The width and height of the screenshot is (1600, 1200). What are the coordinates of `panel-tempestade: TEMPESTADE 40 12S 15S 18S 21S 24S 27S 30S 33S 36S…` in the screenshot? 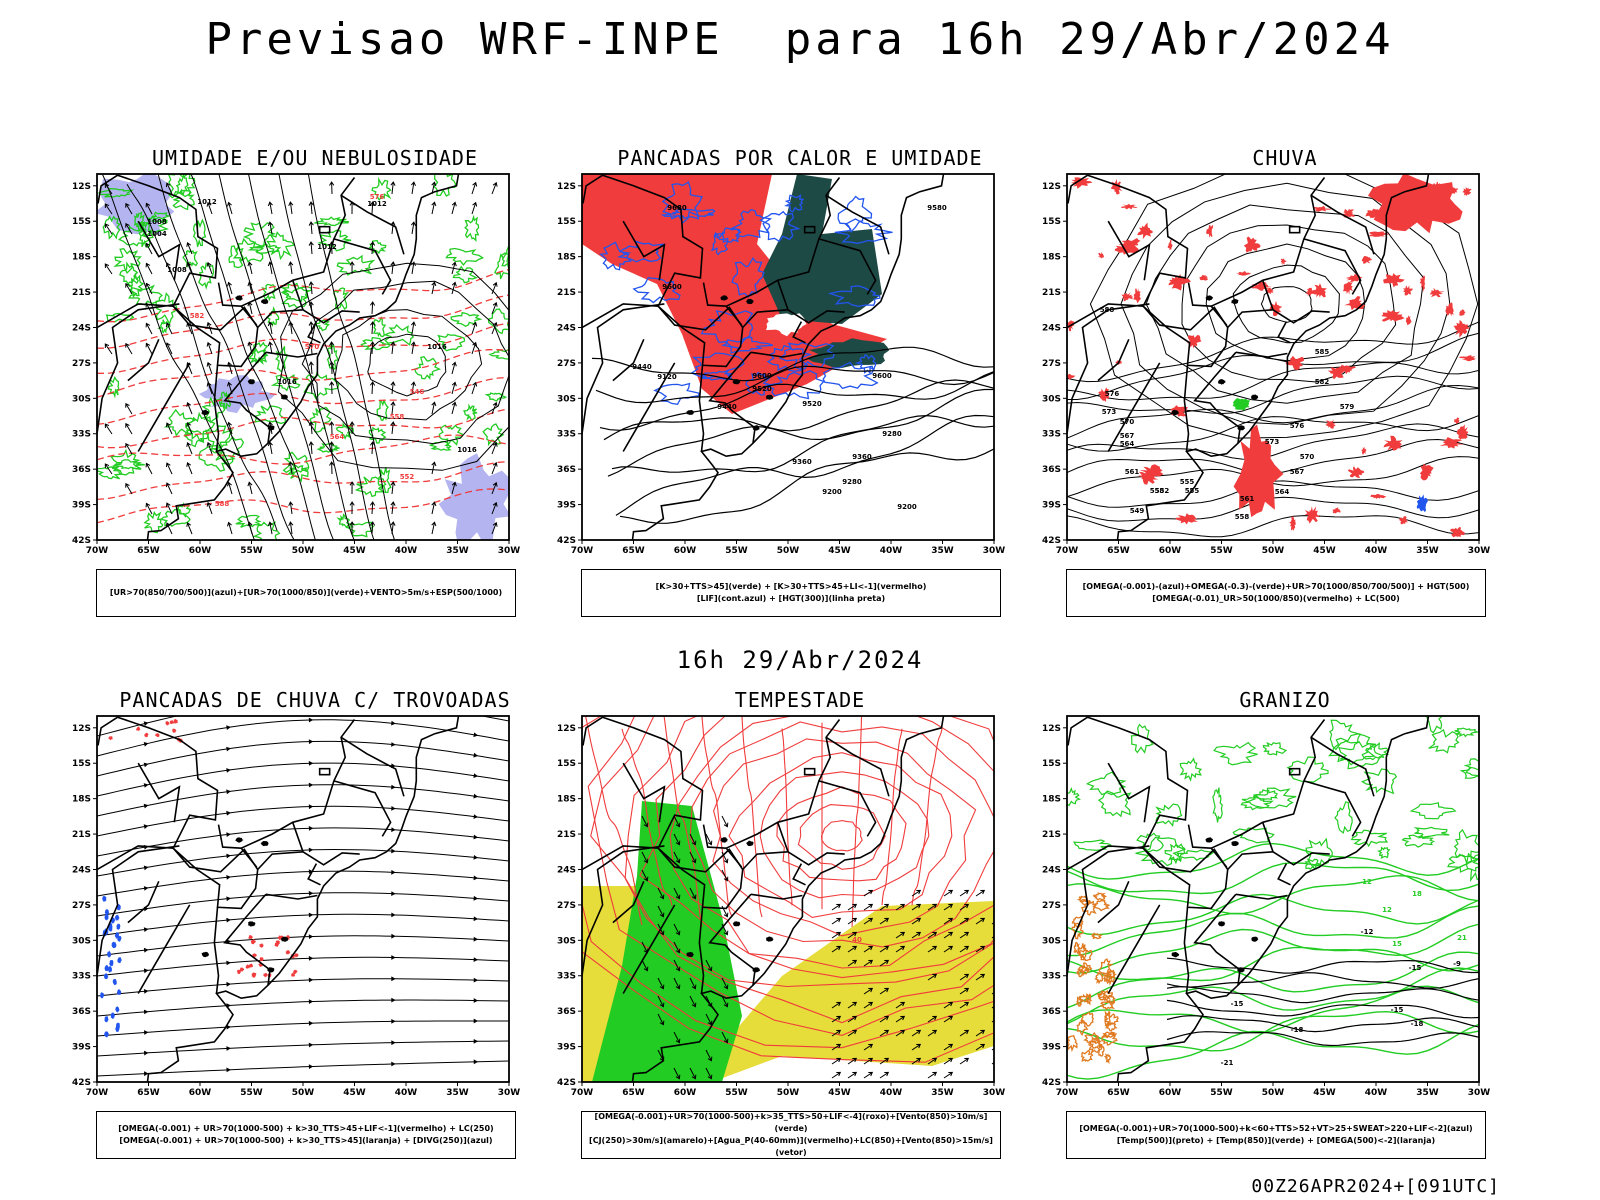 It's located at (800, 923).